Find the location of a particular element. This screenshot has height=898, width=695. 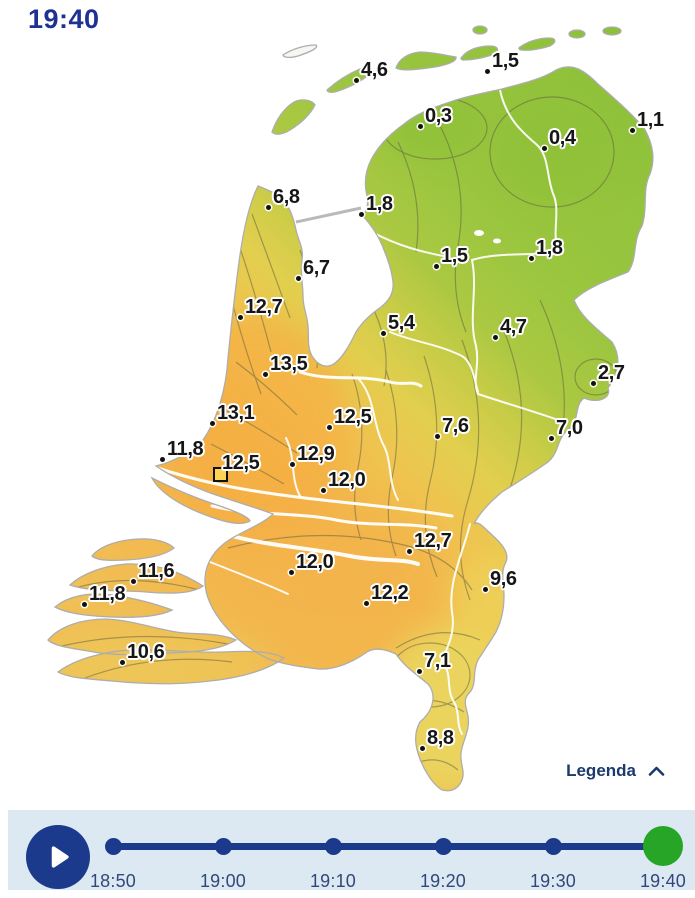

timeline-time-label: 19:30 is located at coordinates (553, 881).